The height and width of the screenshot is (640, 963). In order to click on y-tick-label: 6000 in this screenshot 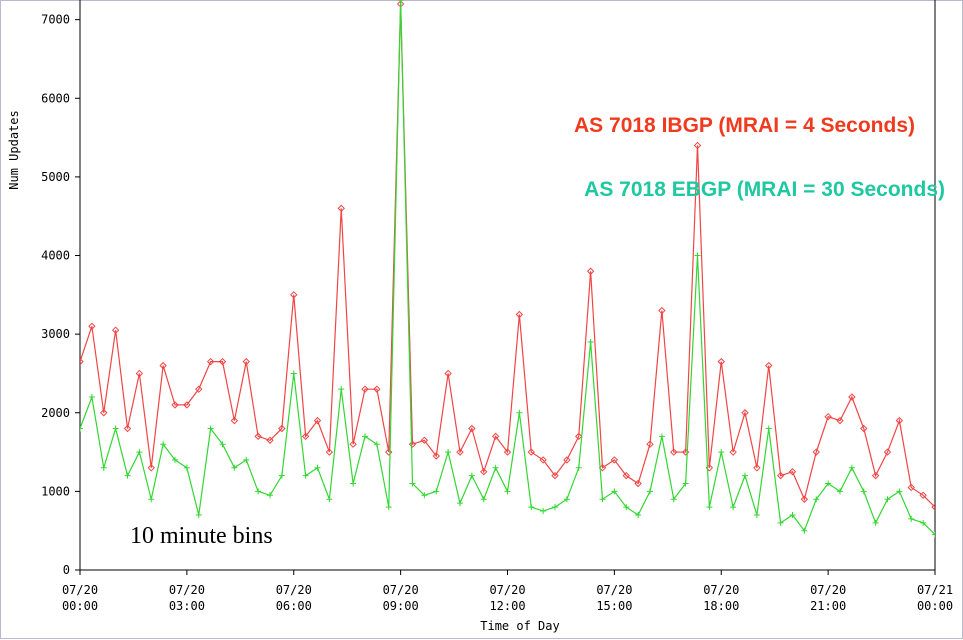, I will do `click(55, 98)`.